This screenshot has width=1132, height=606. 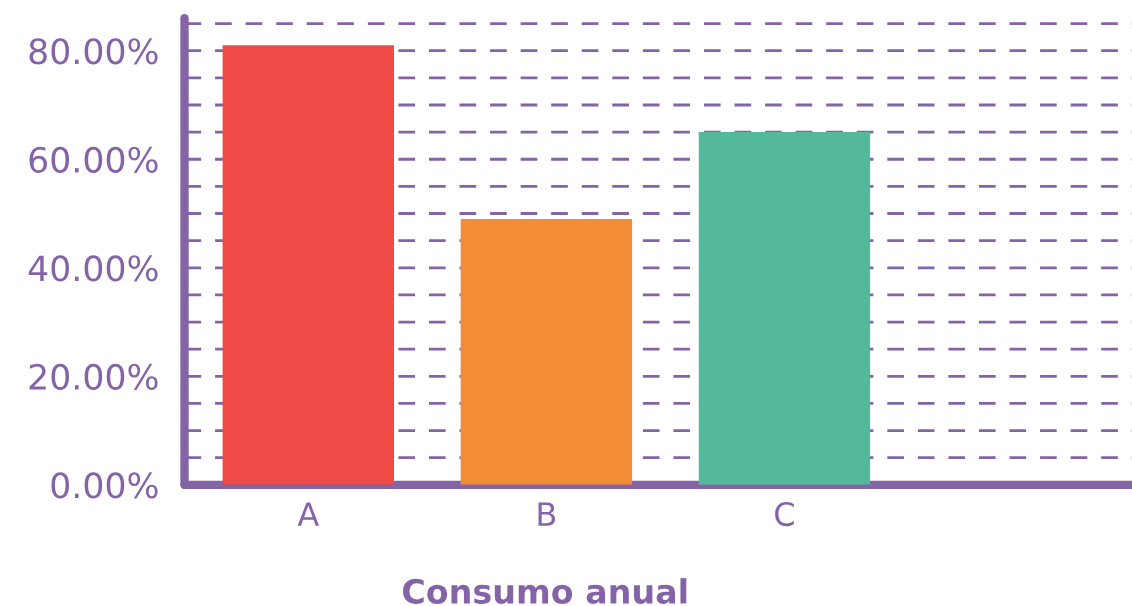 I want to click on x-axis-title: Consumo anual, so click(x=544, y=591).